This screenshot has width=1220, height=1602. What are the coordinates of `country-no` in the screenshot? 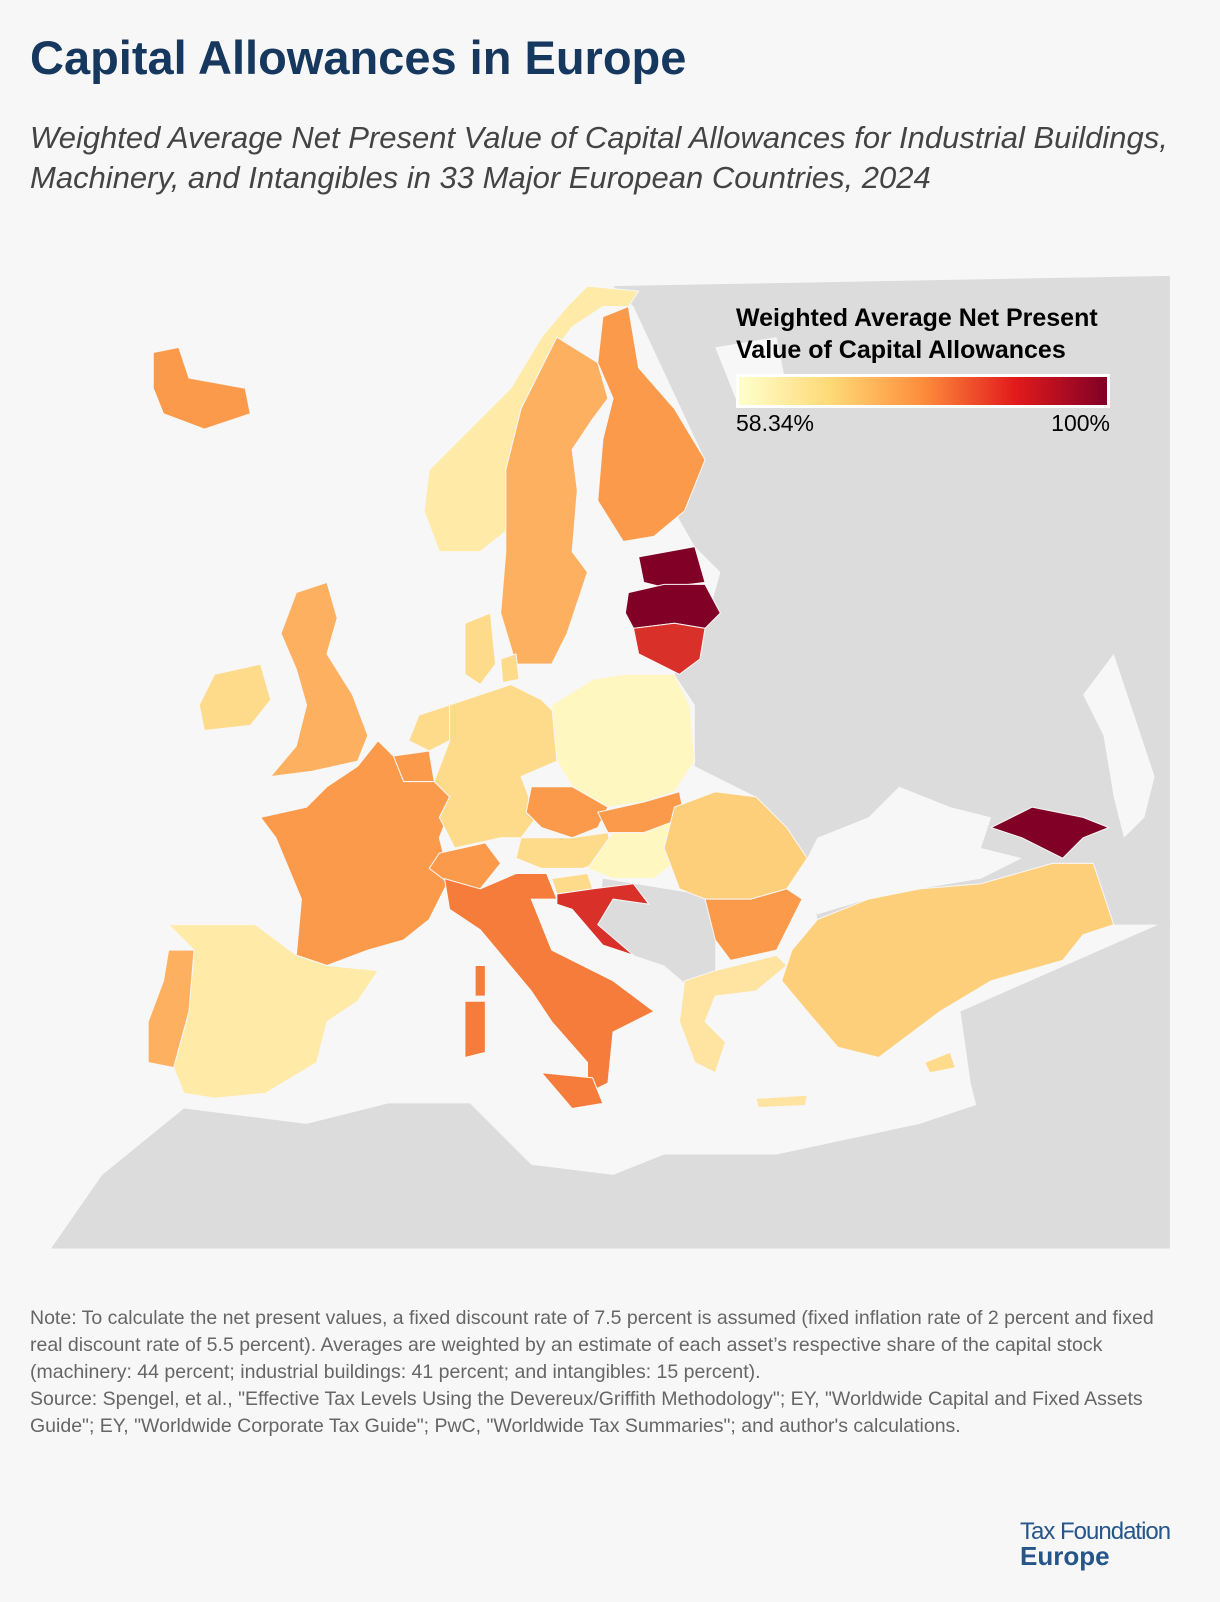 It's located at (531, 419).